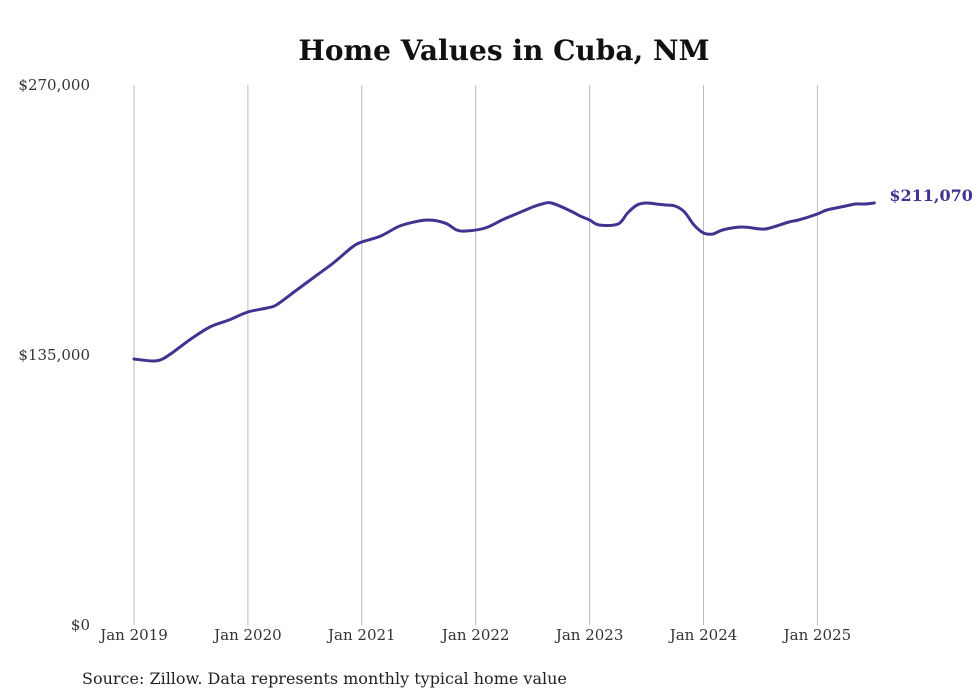  Describe the element at coordinates (931, 195) in the screenshot. I see `end-value-label: $211,070` at that location.